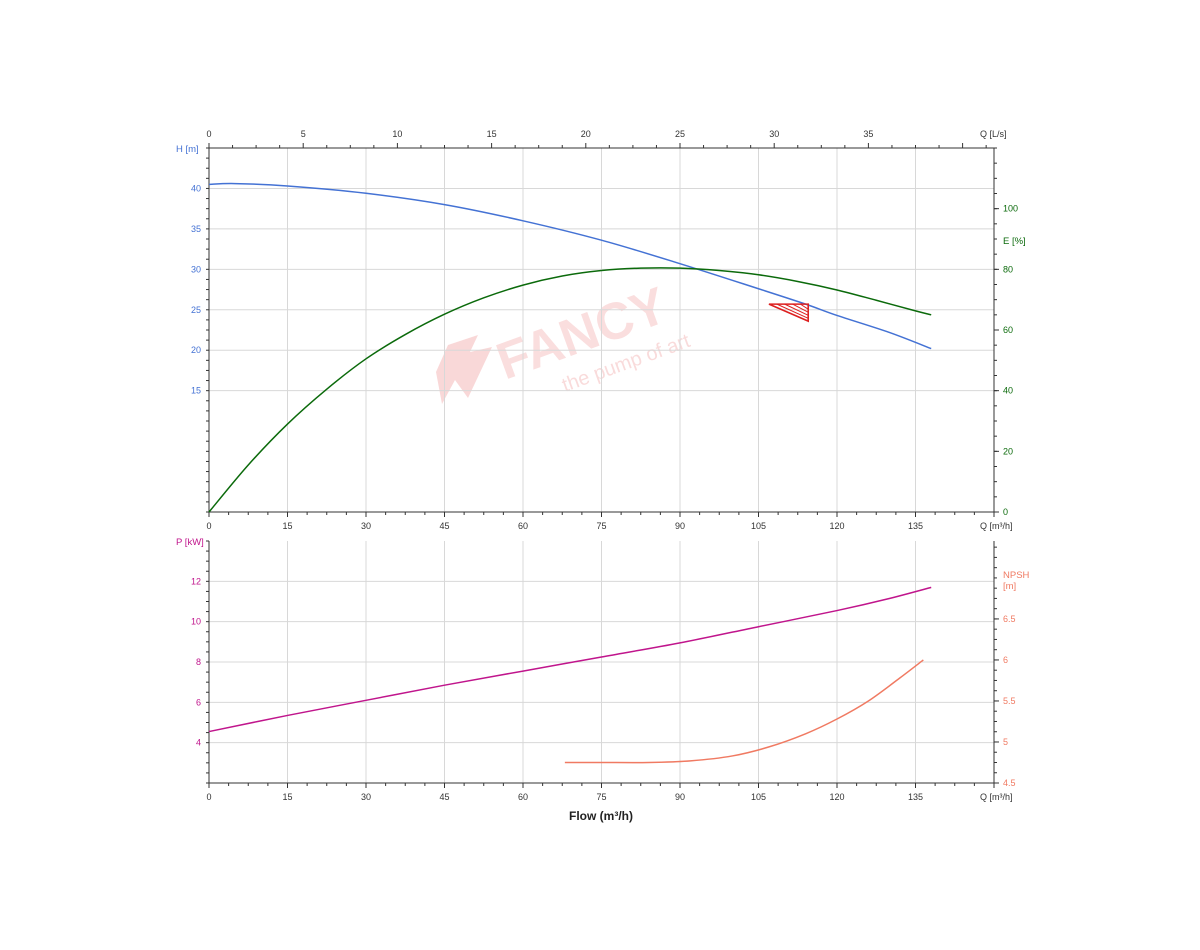 The height and width of the screenshot is (950, 1200). What do you see at coordinates (196, 229) in the screenshot?
I see `y-left-tick-label: 35` at bounding box center [196, 229].